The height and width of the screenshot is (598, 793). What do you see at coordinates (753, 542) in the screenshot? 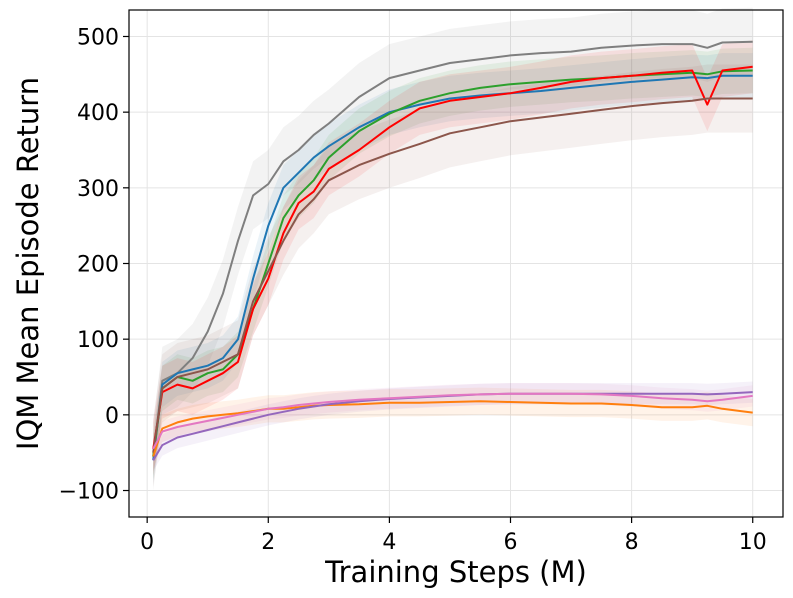
I see `x-tick-label: 10` at bounding box center [753, 542].